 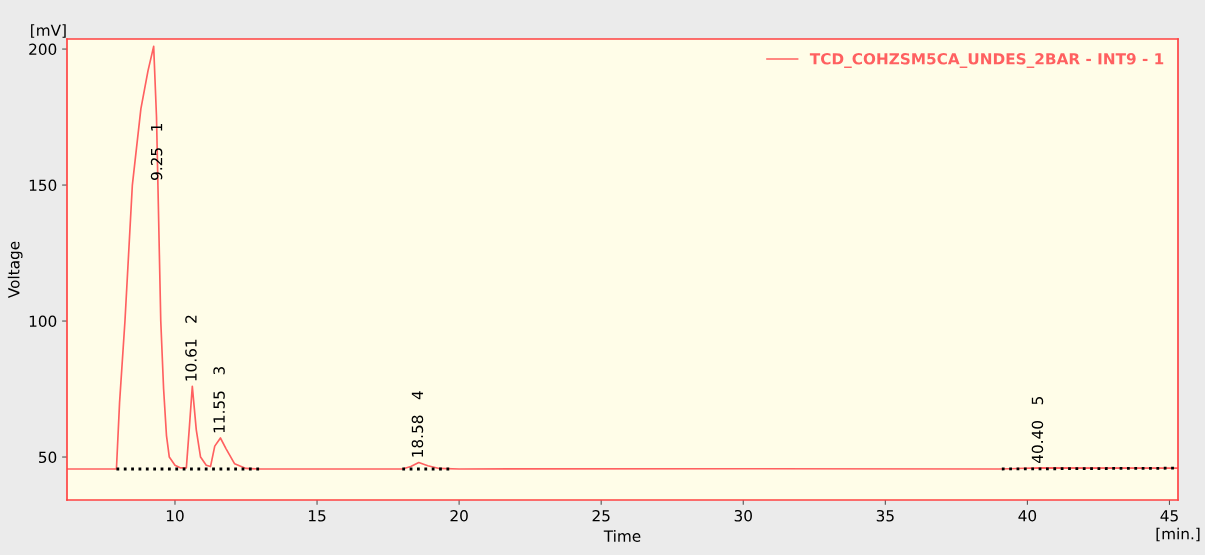 What do you see at coordinates (175, 515) in the screenshot?
I see `x-tick-label: 10` at bounding box center [175, 515].